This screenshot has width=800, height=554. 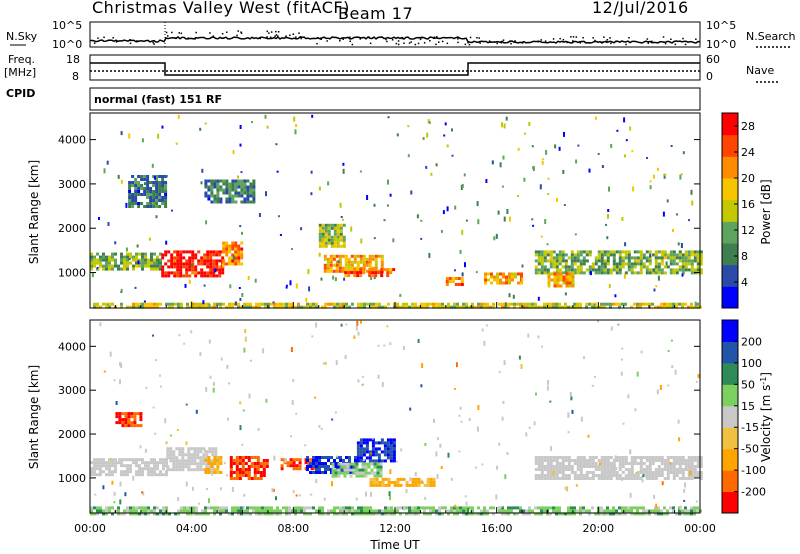 I want to click on power-ylabel: Slant Range [km], so click(x=34, y=212).